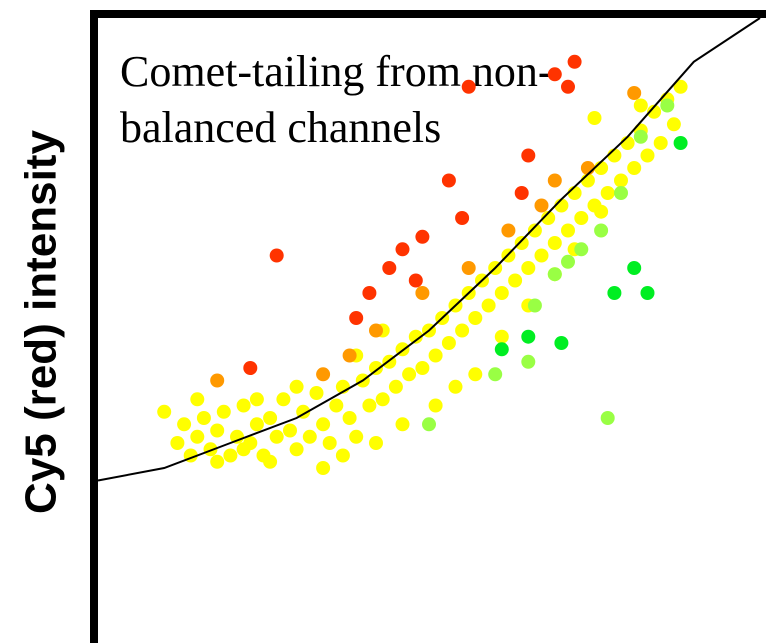  I want to click on chart-title-line-2: balanced channels, so click(280, 127).